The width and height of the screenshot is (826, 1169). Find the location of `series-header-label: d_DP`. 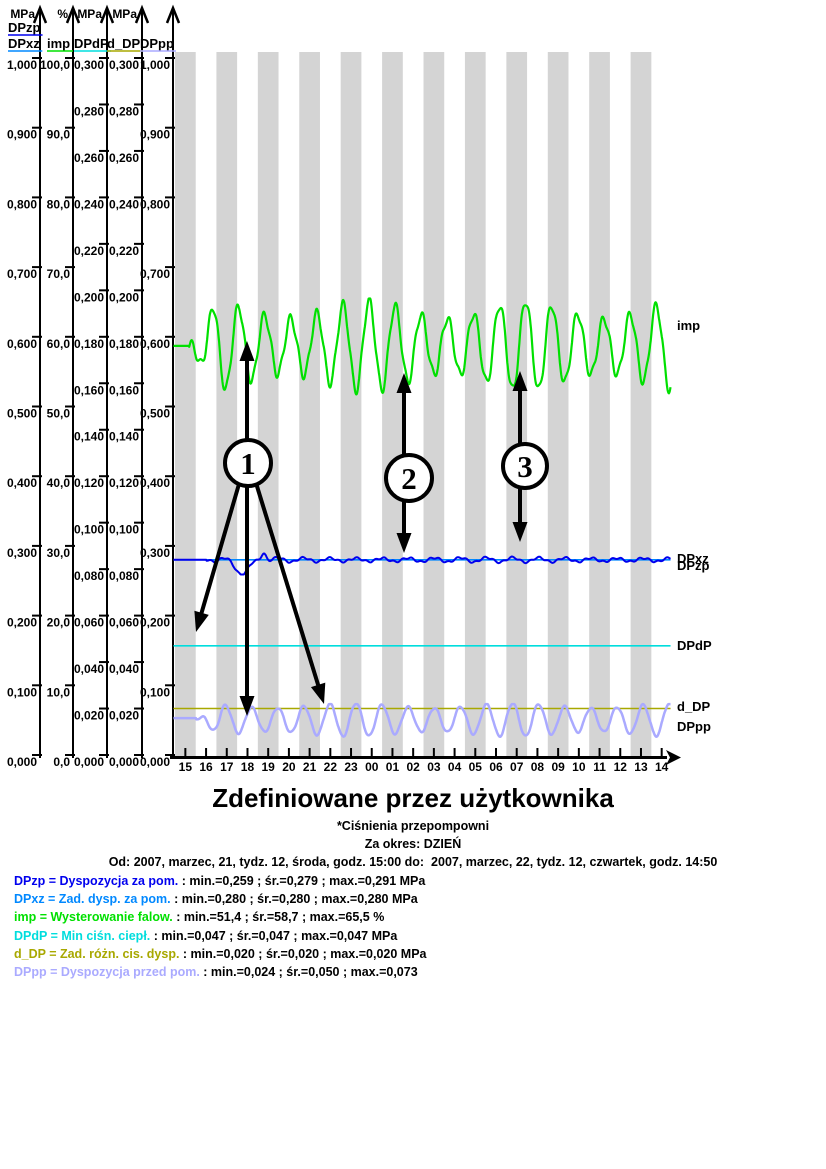

series-header-label: d_DP is located at coordinates (124, 43).